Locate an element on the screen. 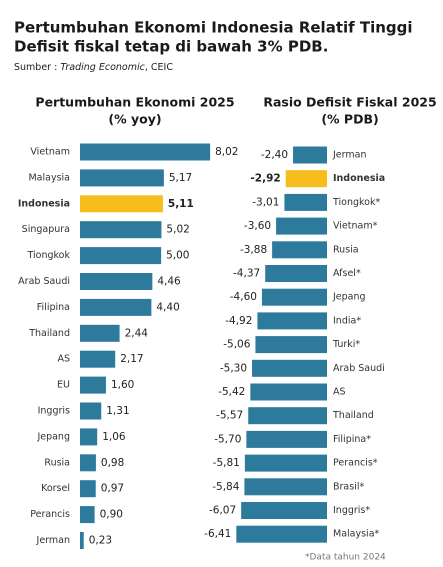 This screenshot has width=443, height=567. category-label: Filipina is located at coordinates (53, 307).